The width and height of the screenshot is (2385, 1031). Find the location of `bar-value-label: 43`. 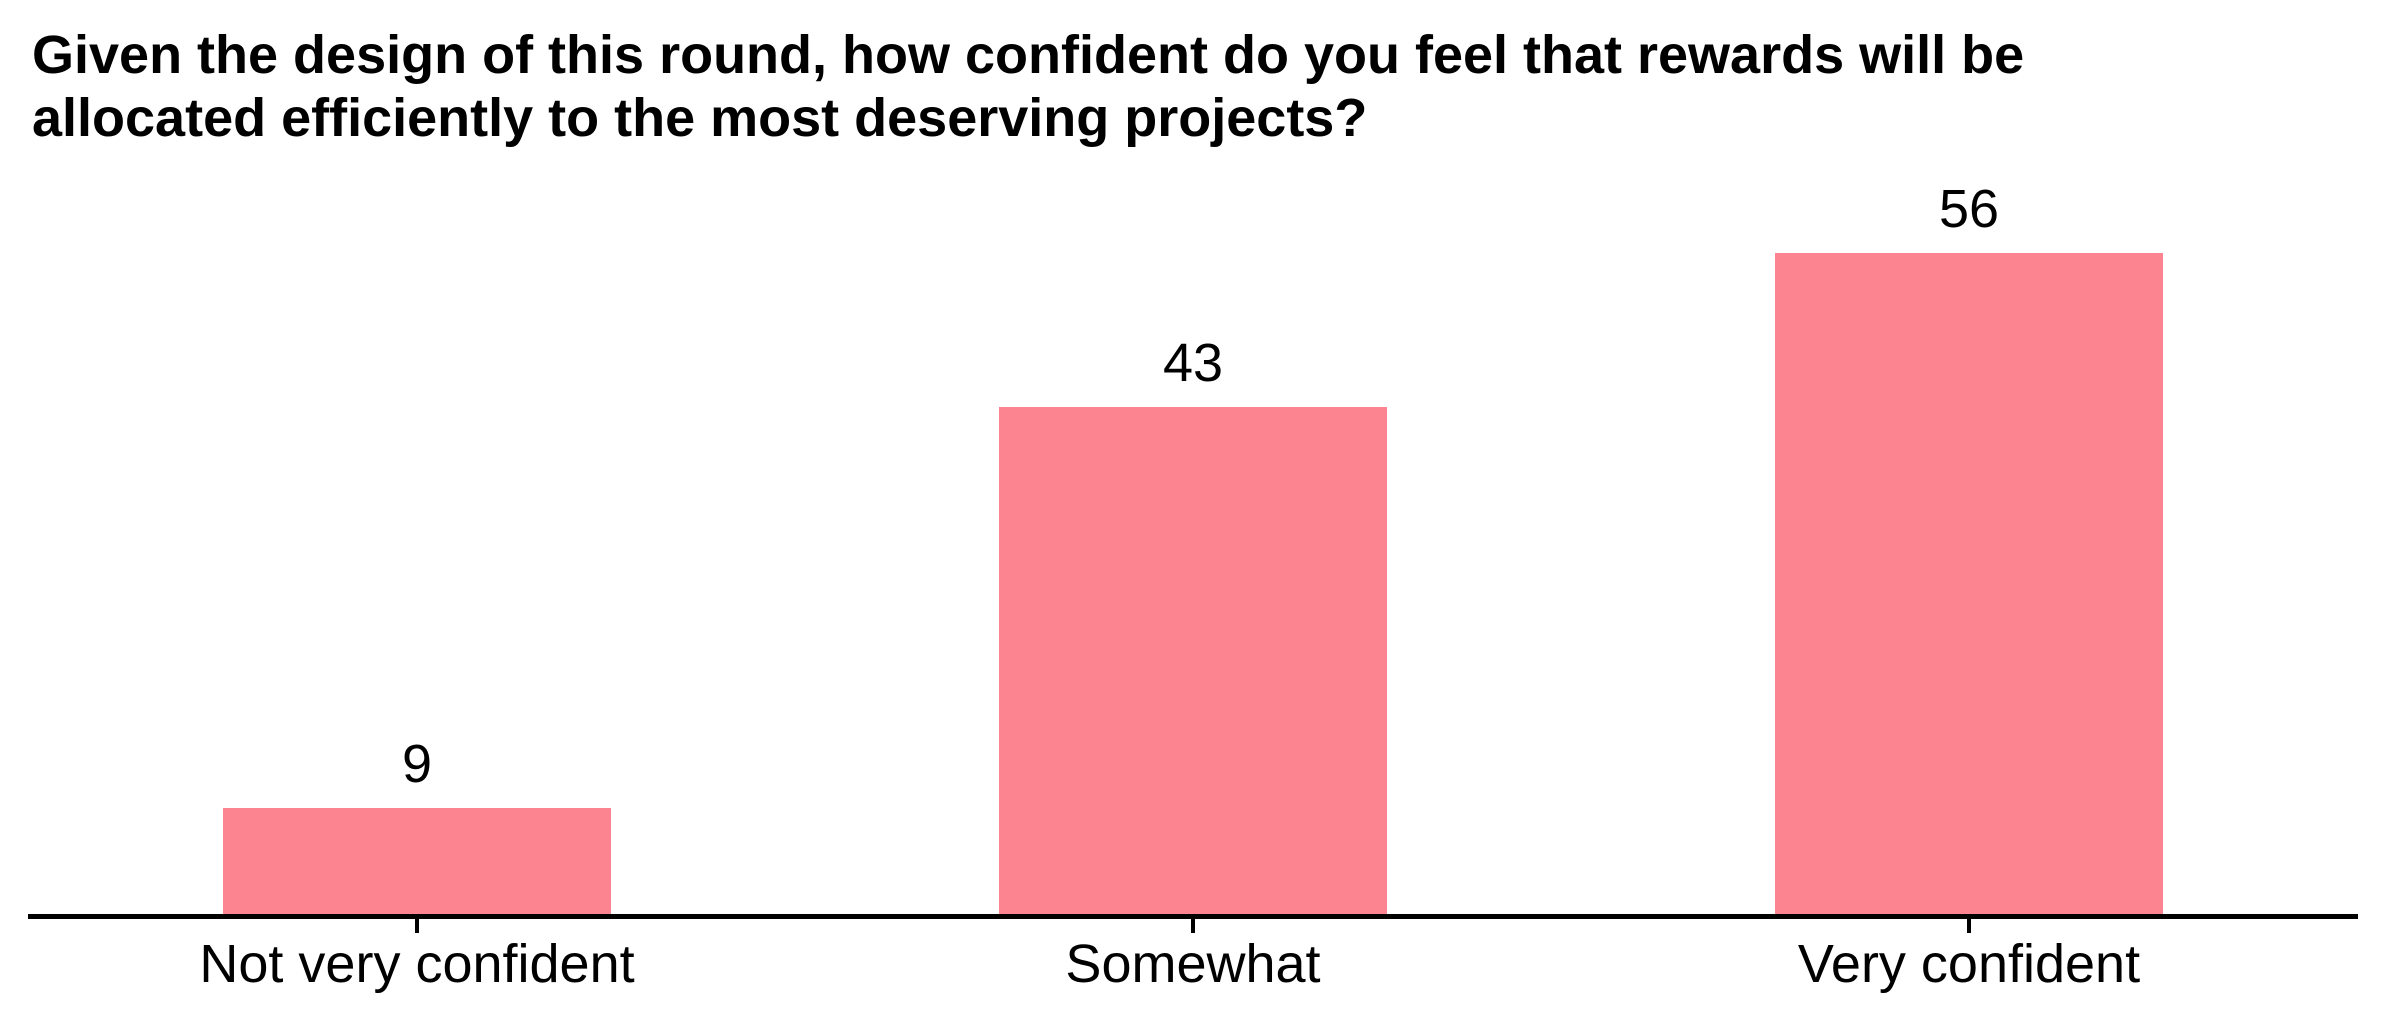

bar-value-label: 43 is located at coordinates (1193, 363).